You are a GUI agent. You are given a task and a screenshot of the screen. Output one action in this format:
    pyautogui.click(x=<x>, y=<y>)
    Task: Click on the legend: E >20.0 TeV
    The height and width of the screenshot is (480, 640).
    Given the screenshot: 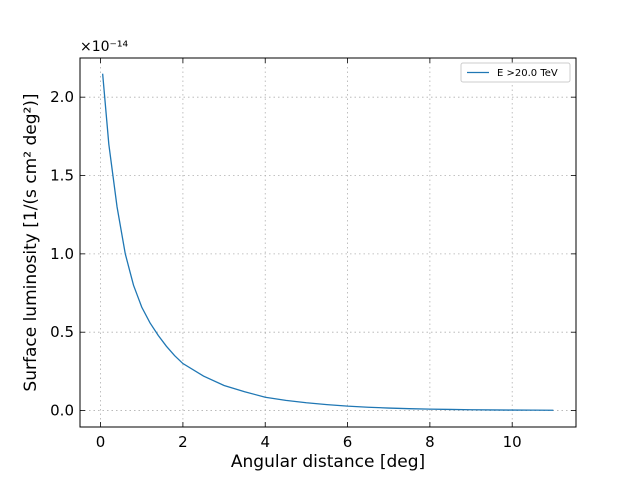 What is the action you would take?
    pyautogui.click(x=515, y=72)
    